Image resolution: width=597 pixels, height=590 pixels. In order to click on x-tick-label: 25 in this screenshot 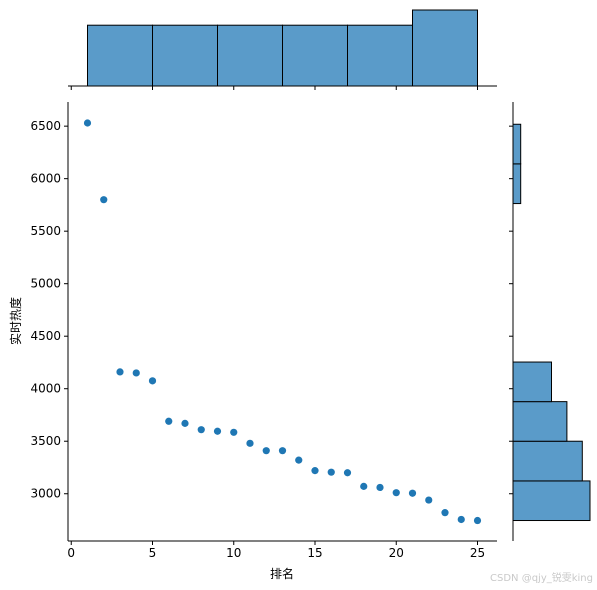, I will do `click(477, 553)`.